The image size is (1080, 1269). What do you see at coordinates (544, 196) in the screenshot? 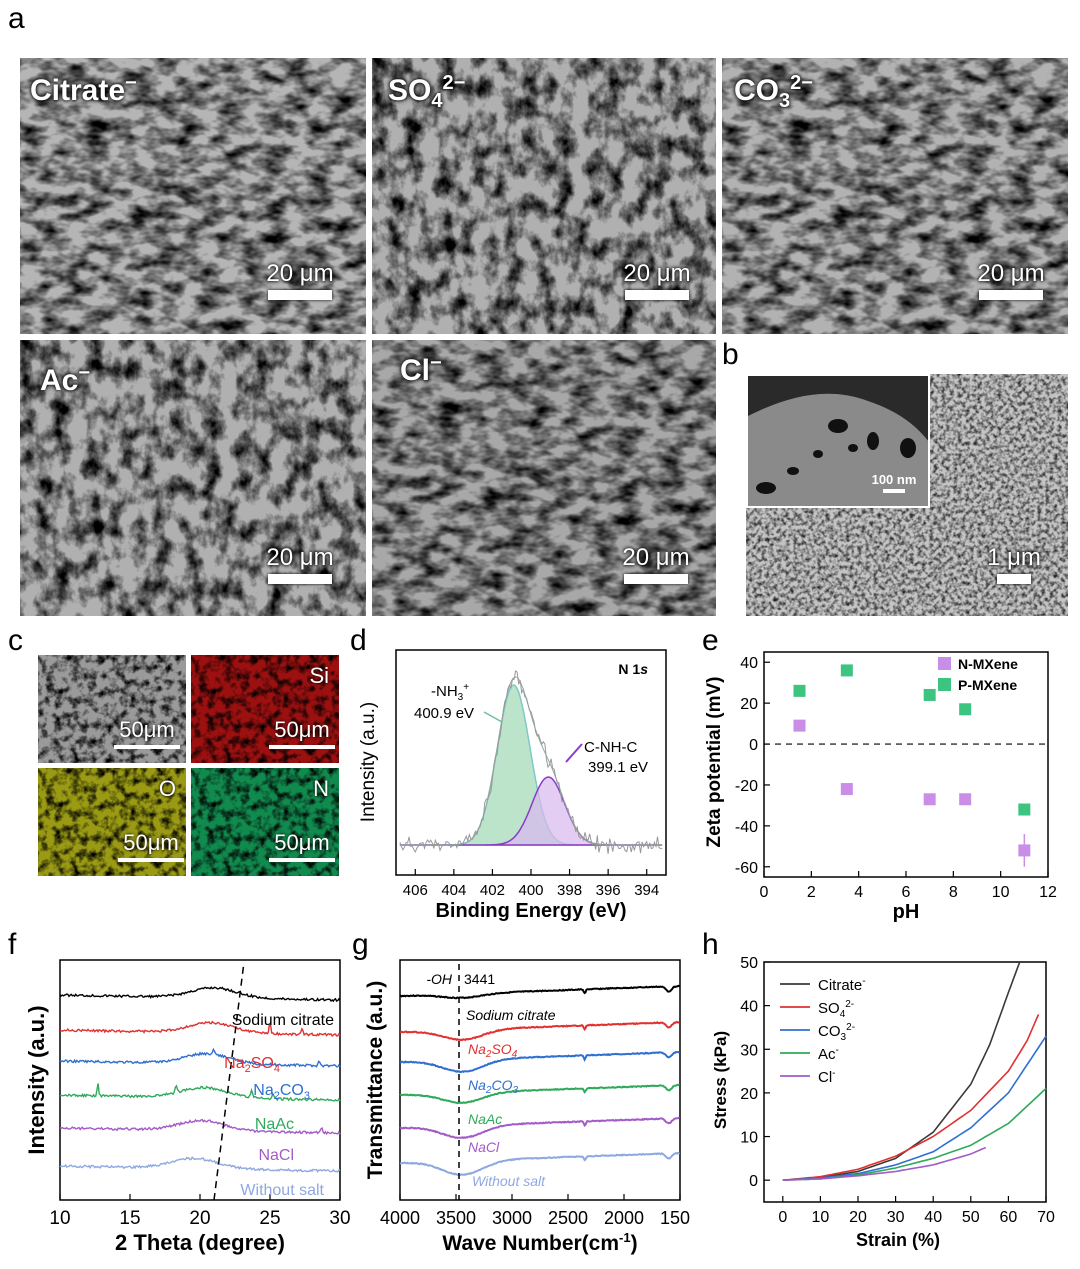
I see `sem-image-sulfate: SO42− 20 μm` at bounding box center [544, 196].